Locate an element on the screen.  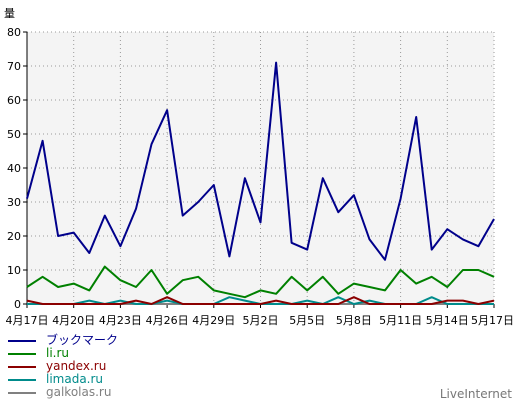
x-tick-label: 4月23日 is located at coordinates (120, 320).